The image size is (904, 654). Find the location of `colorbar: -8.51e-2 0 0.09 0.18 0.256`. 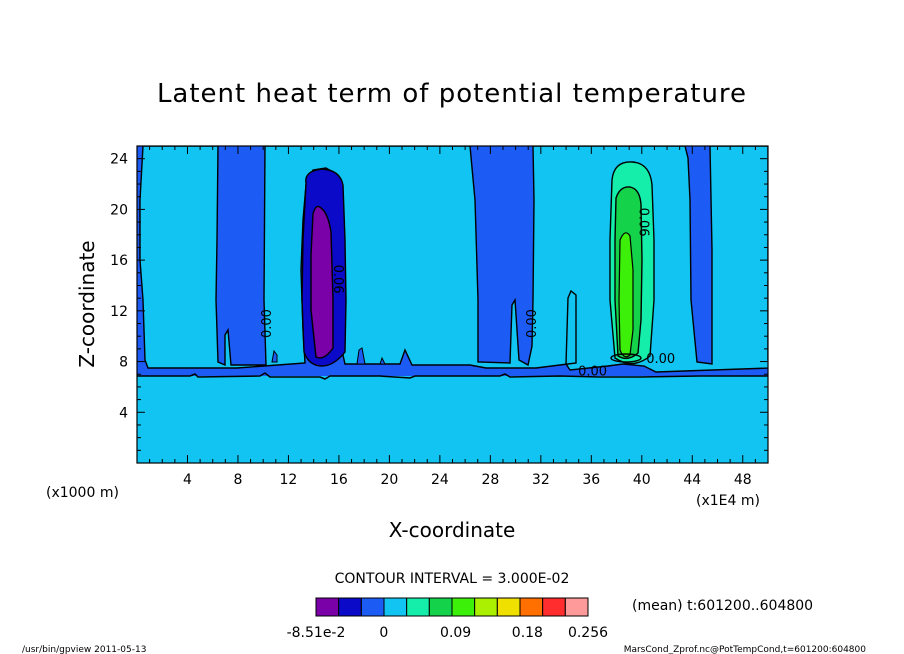

colorbar: -8.51e-2 0 0.09 0.18 0.256 is located at coordinates (447, 619).